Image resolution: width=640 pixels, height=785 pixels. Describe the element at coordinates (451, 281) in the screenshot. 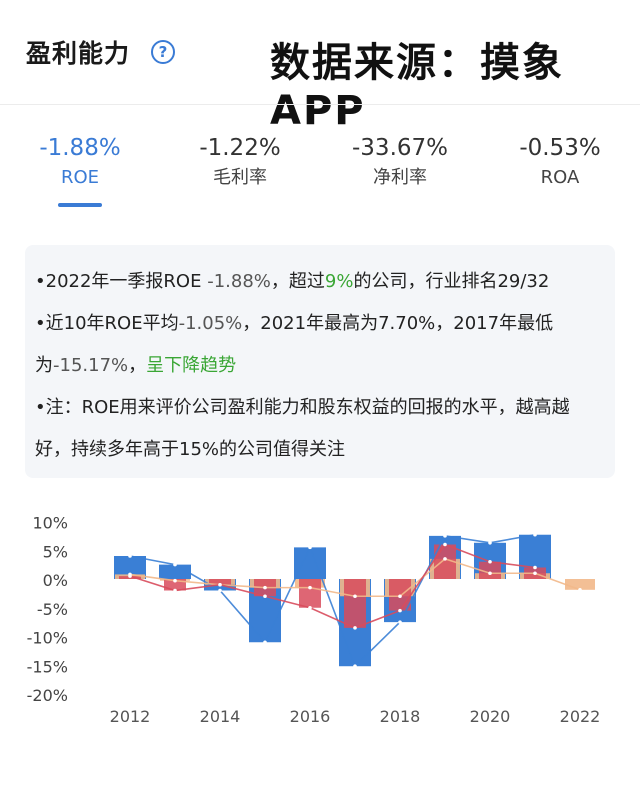

I see `text: 的公司，行业排名29/32` at that location.